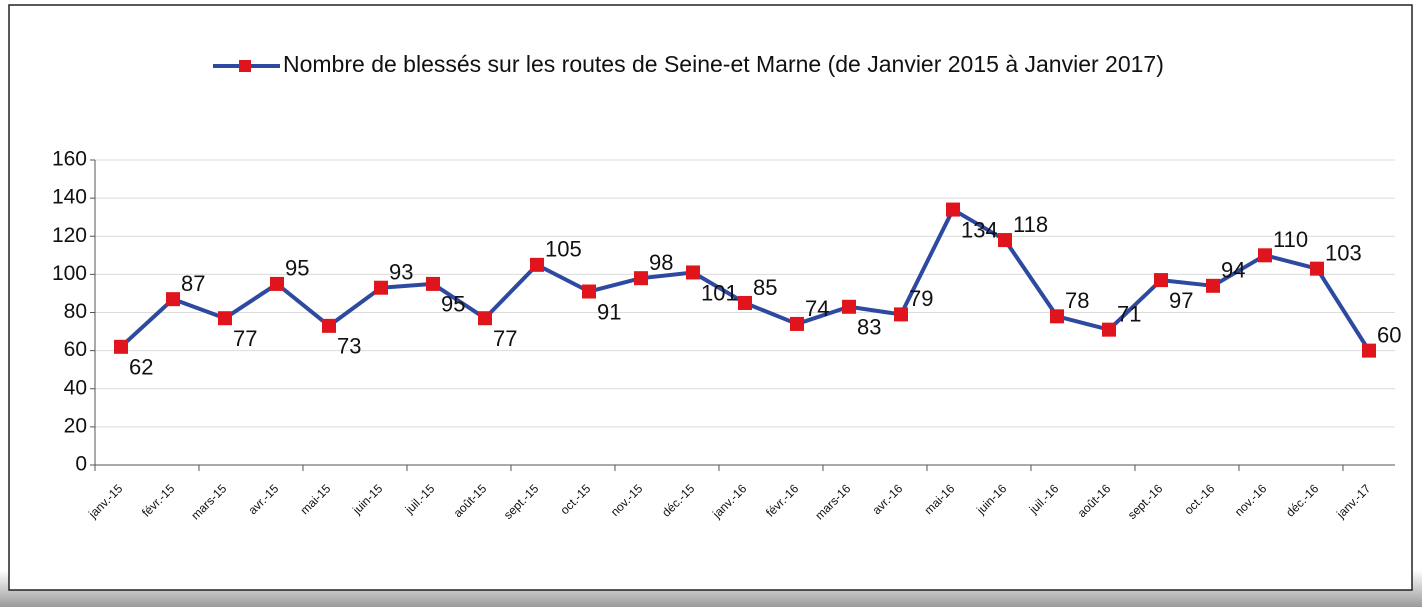 The image size is (1422, 612). Describe the element at coordinates (817, 308) in the screenshot. I see `data-label: 74` at that location.